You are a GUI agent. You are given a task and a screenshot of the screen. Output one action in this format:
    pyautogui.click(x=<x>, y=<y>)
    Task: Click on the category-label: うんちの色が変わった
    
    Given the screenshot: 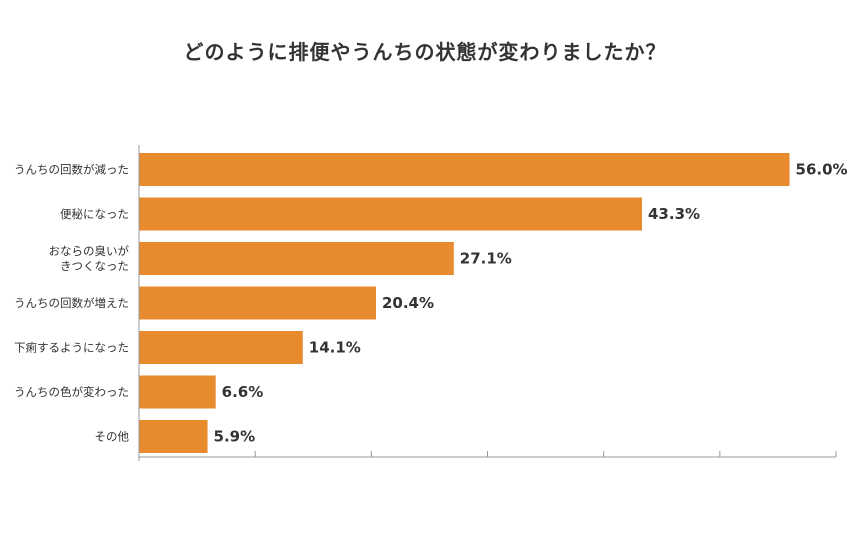 What is the action you would take?
    pyautogui.click(x=71, y=392)
    